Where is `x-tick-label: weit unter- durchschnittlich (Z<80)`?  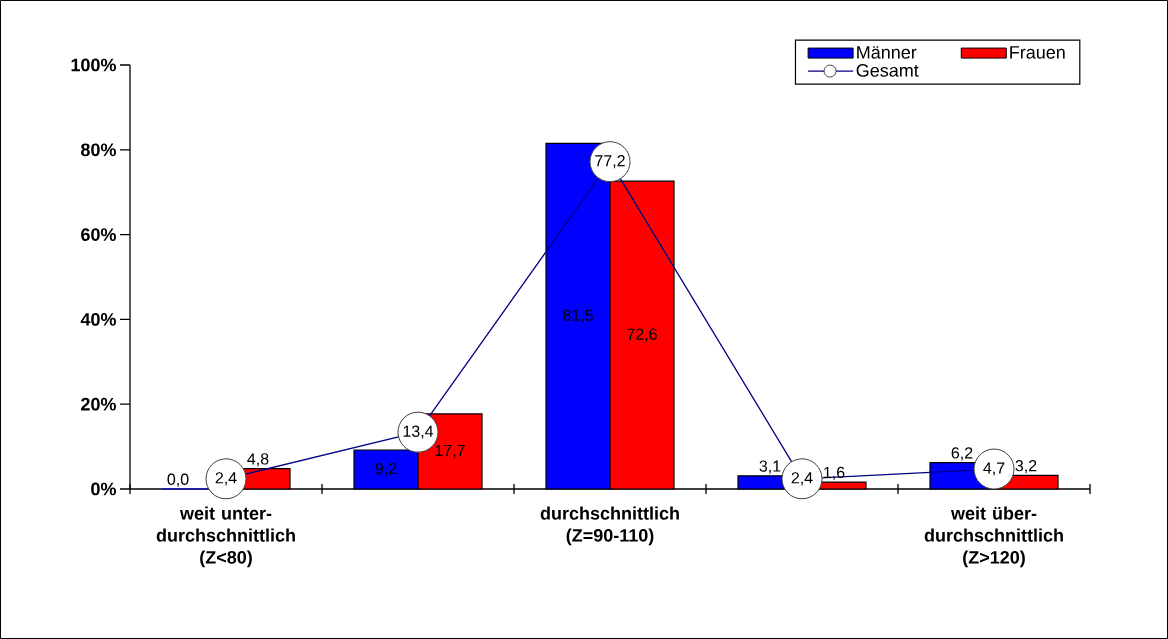
x-tick-label: weit unter- durchschnittlich (Z<80) is located at coordinates (225, 537).